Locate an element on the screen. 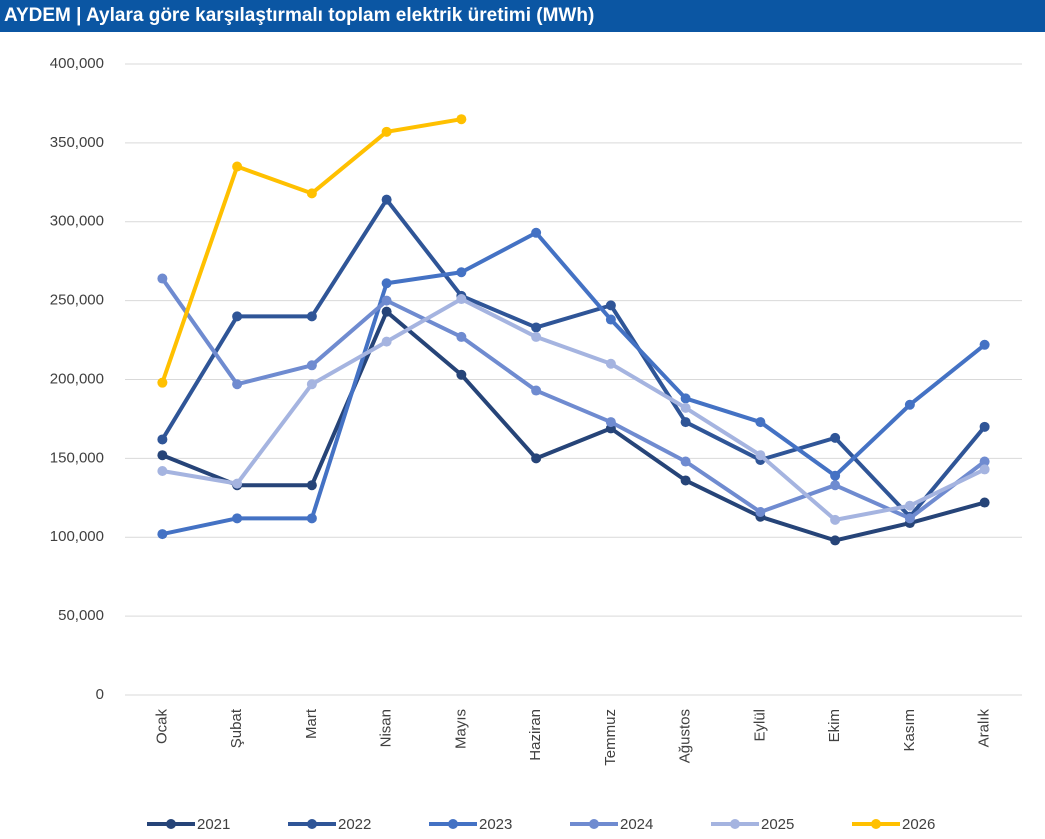 The image size is (1045, 839). x-tick-label: Ağustos is located at coordinates (685, 736).